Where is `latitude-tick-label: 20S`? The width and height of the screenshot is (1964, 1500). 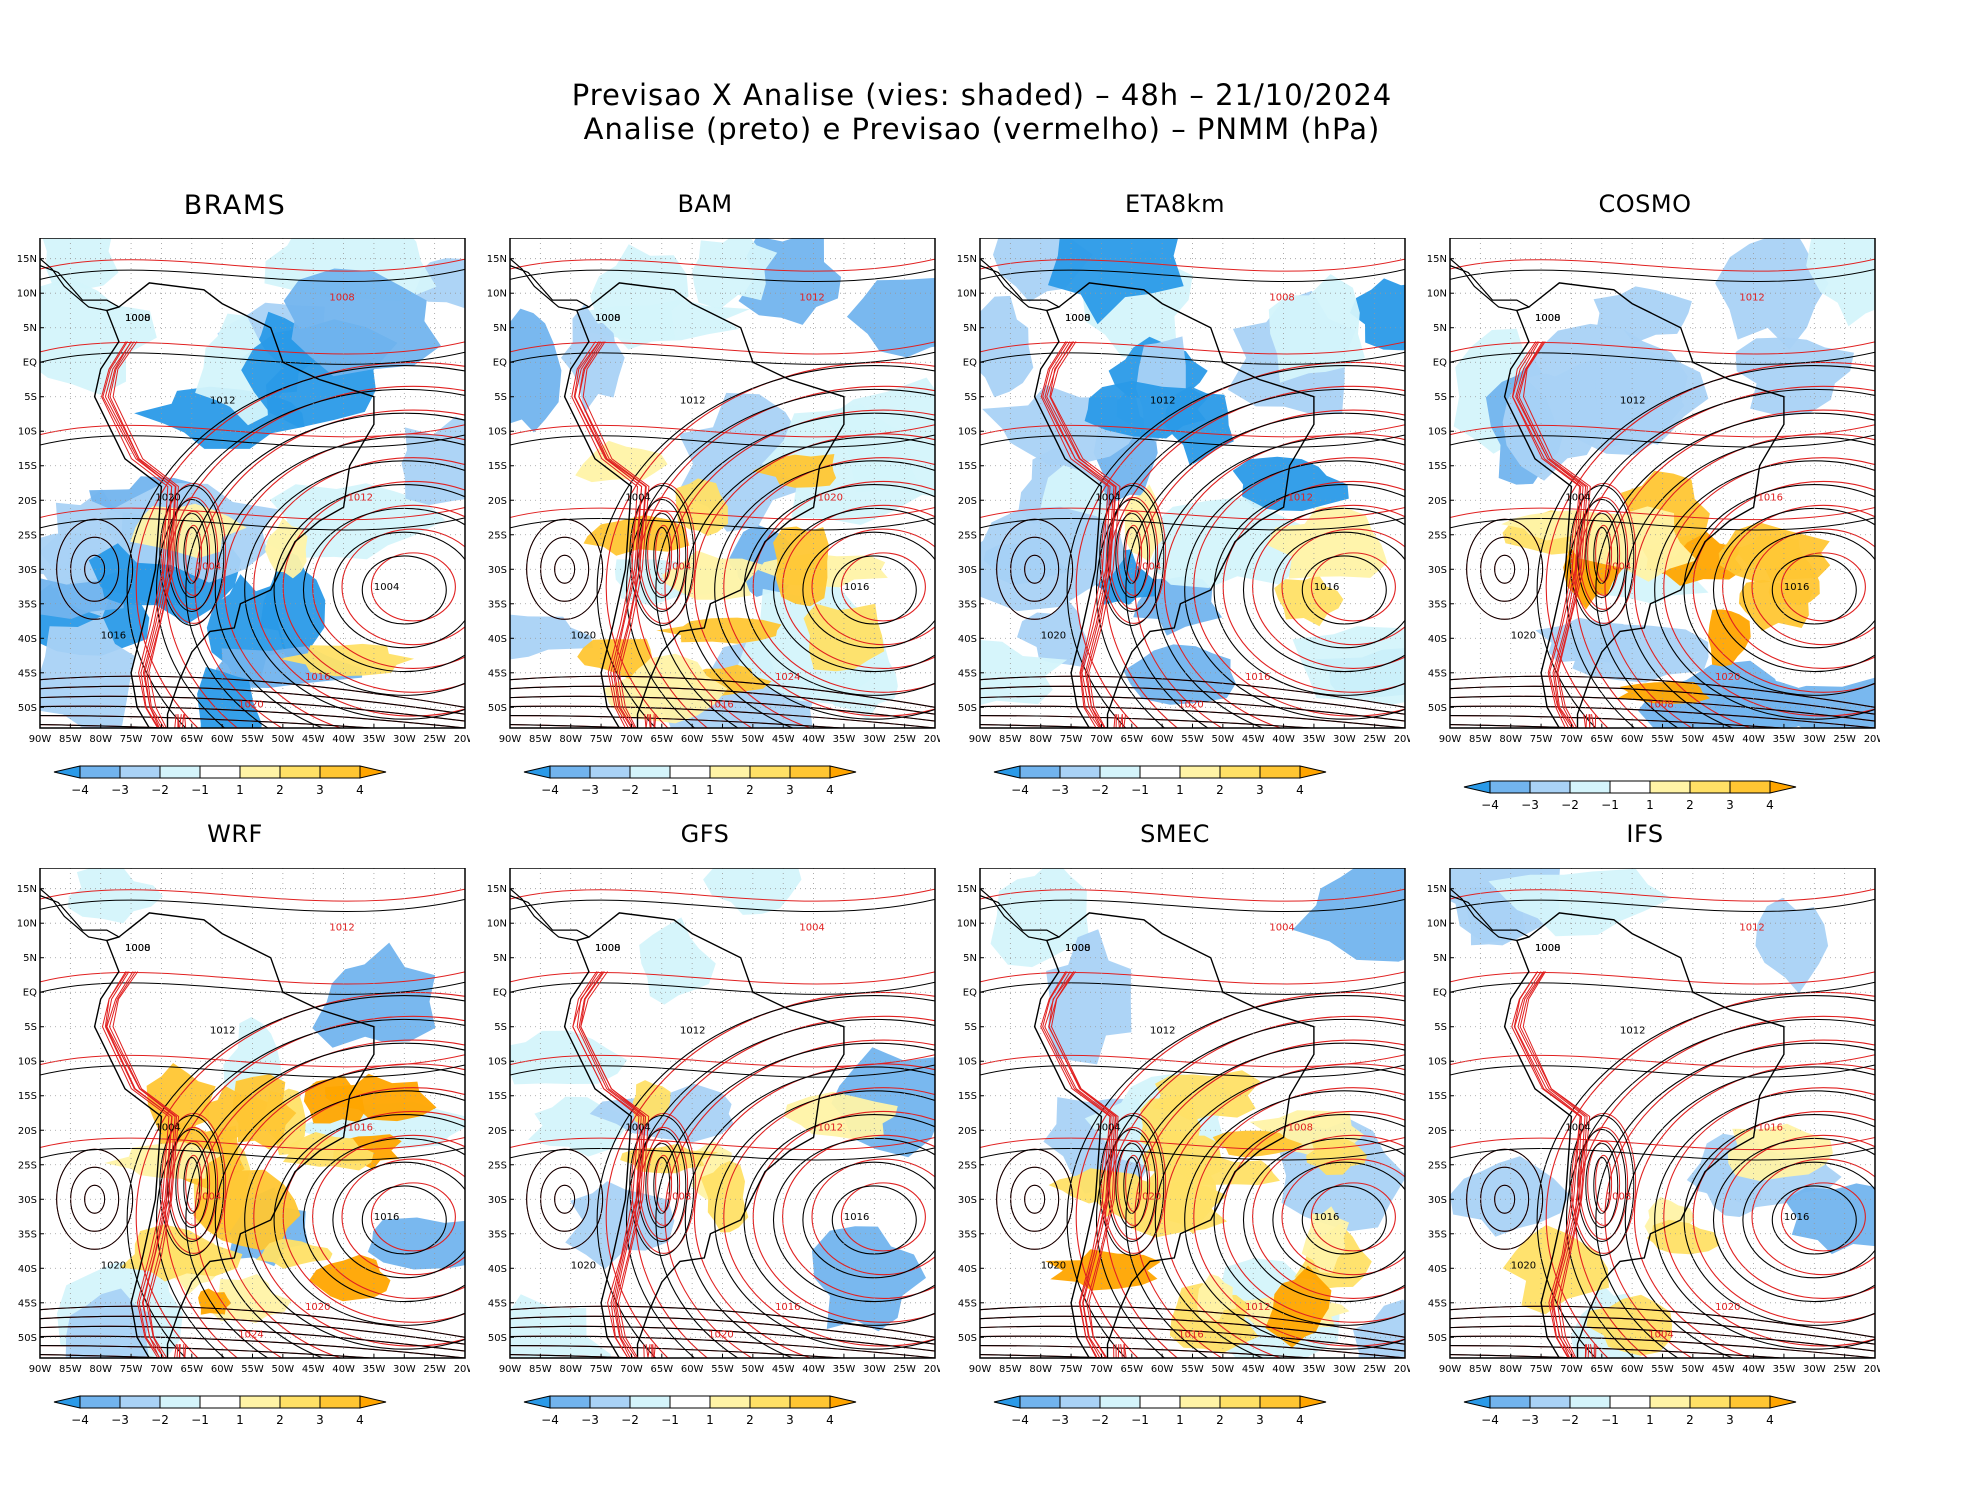
latitude-tick-label: 20S is located at coordinates (967, 501).